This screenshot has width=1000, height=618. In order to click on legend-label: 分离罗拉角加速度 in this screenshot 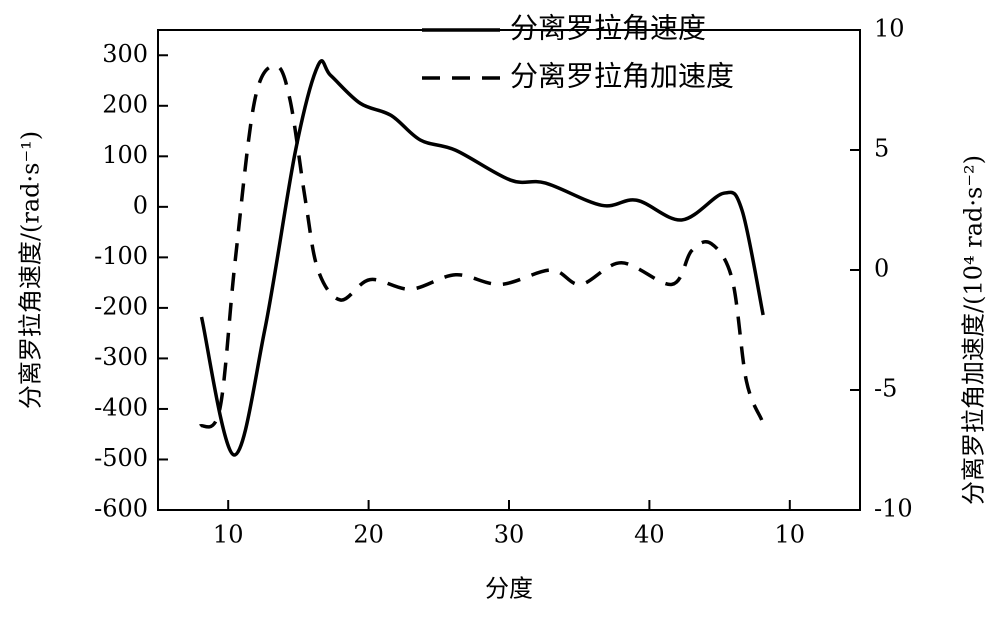, I will do `click(622, 76)`.